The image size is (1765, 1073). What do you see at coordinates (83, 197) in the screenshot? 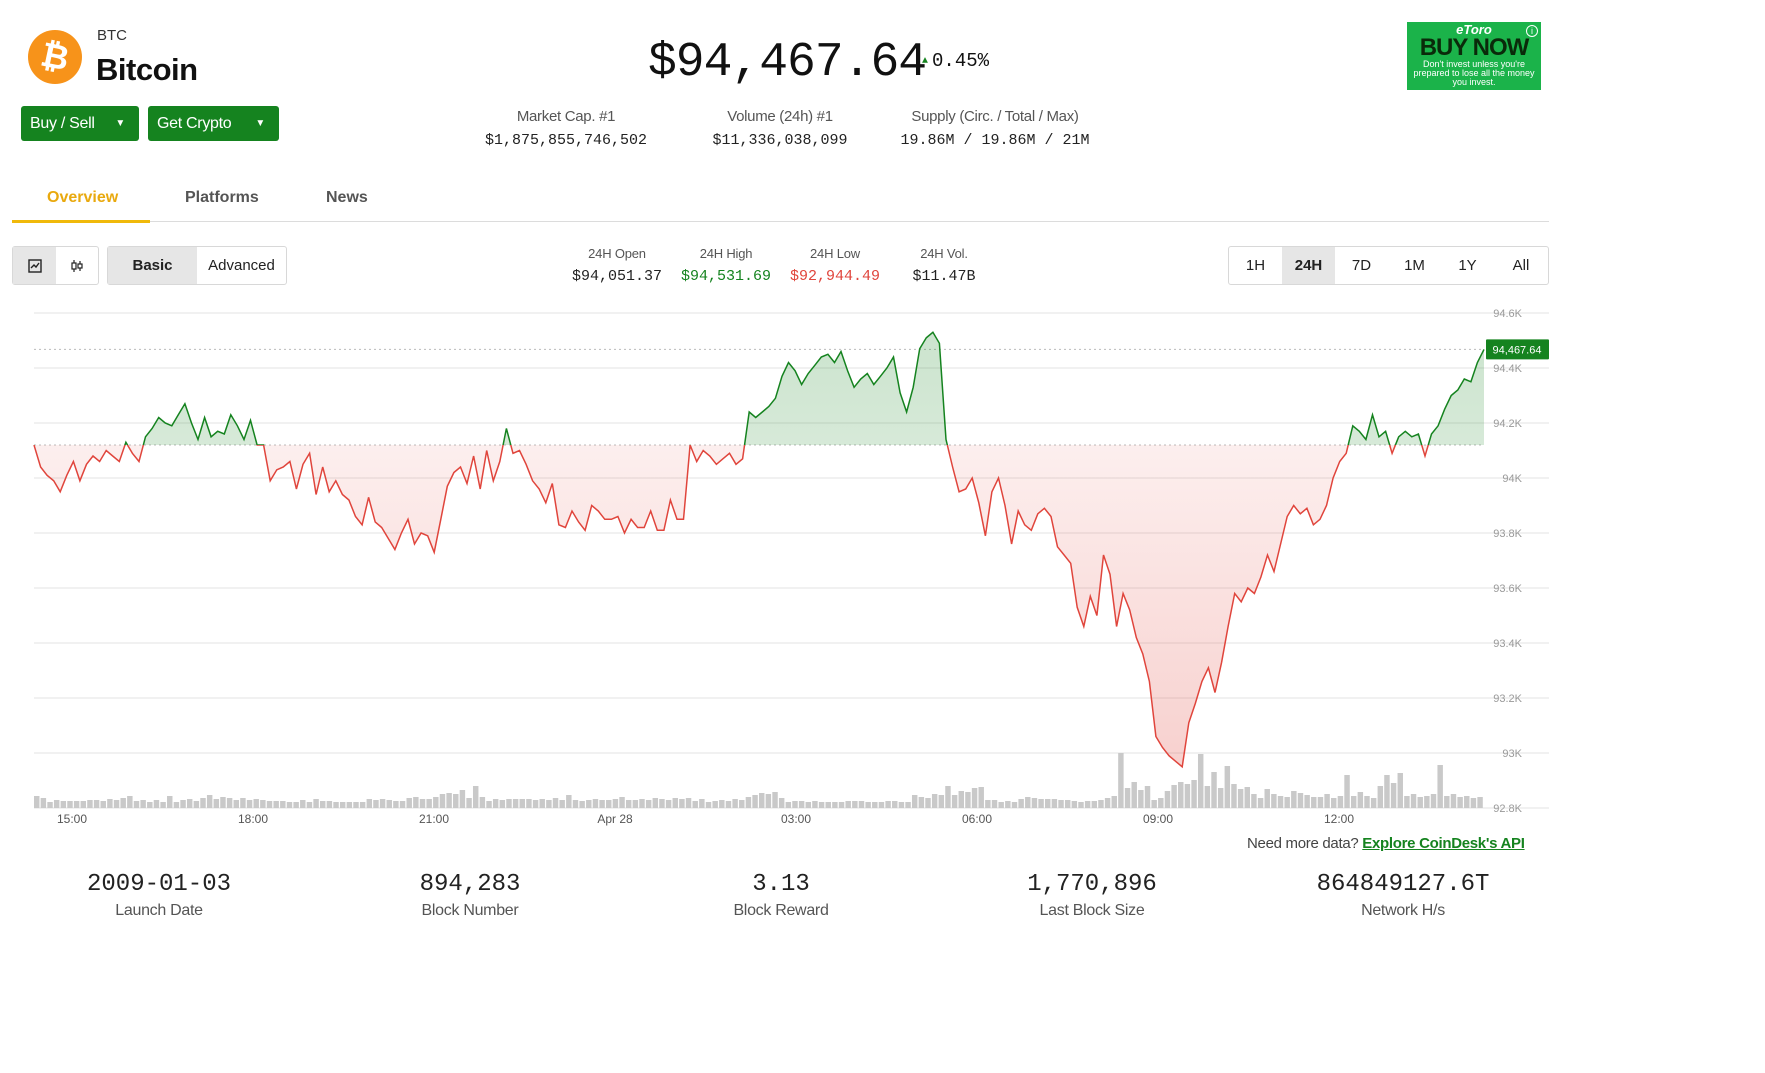
I see `tab-overview: Overview` at bounding box center [83, 197].